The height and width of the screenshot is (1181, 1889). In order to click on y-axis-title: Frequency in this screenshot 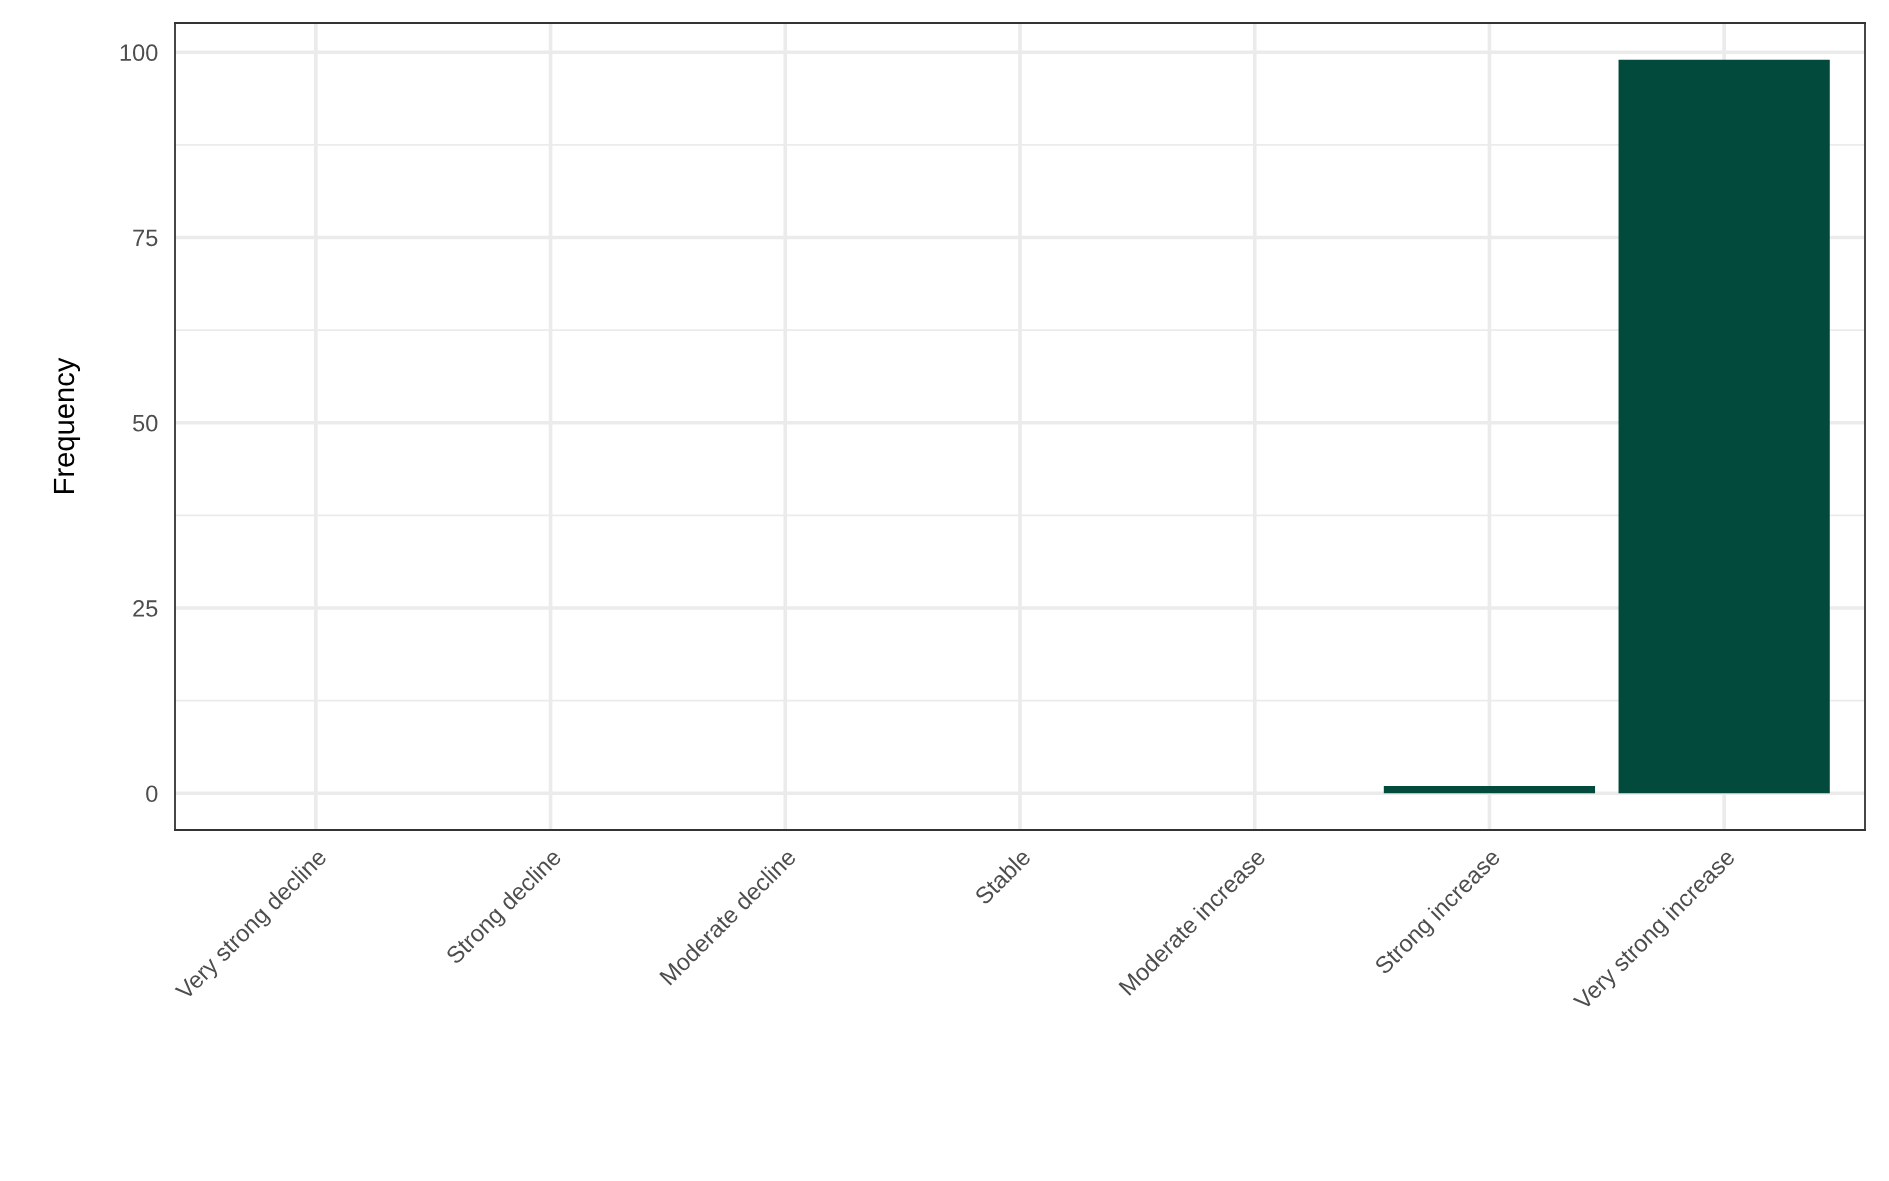, I will do `click(67, 425)`.